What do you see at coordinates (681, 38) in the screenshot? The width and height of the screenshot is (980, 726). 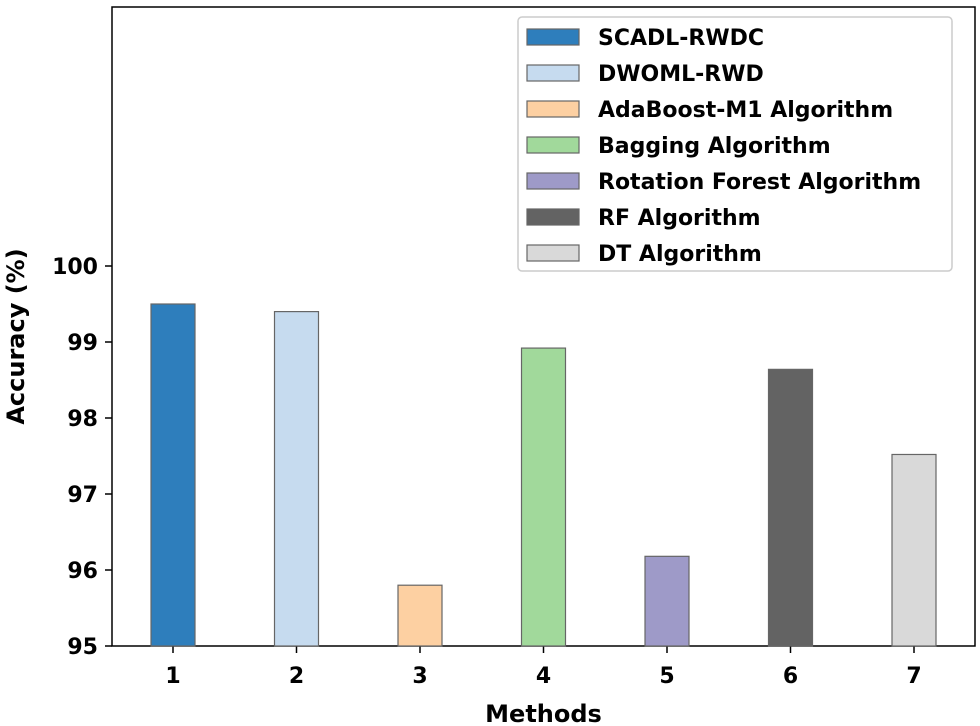 I see `legend-label: SCADL-RWDC` at bounding box center [681, 38].